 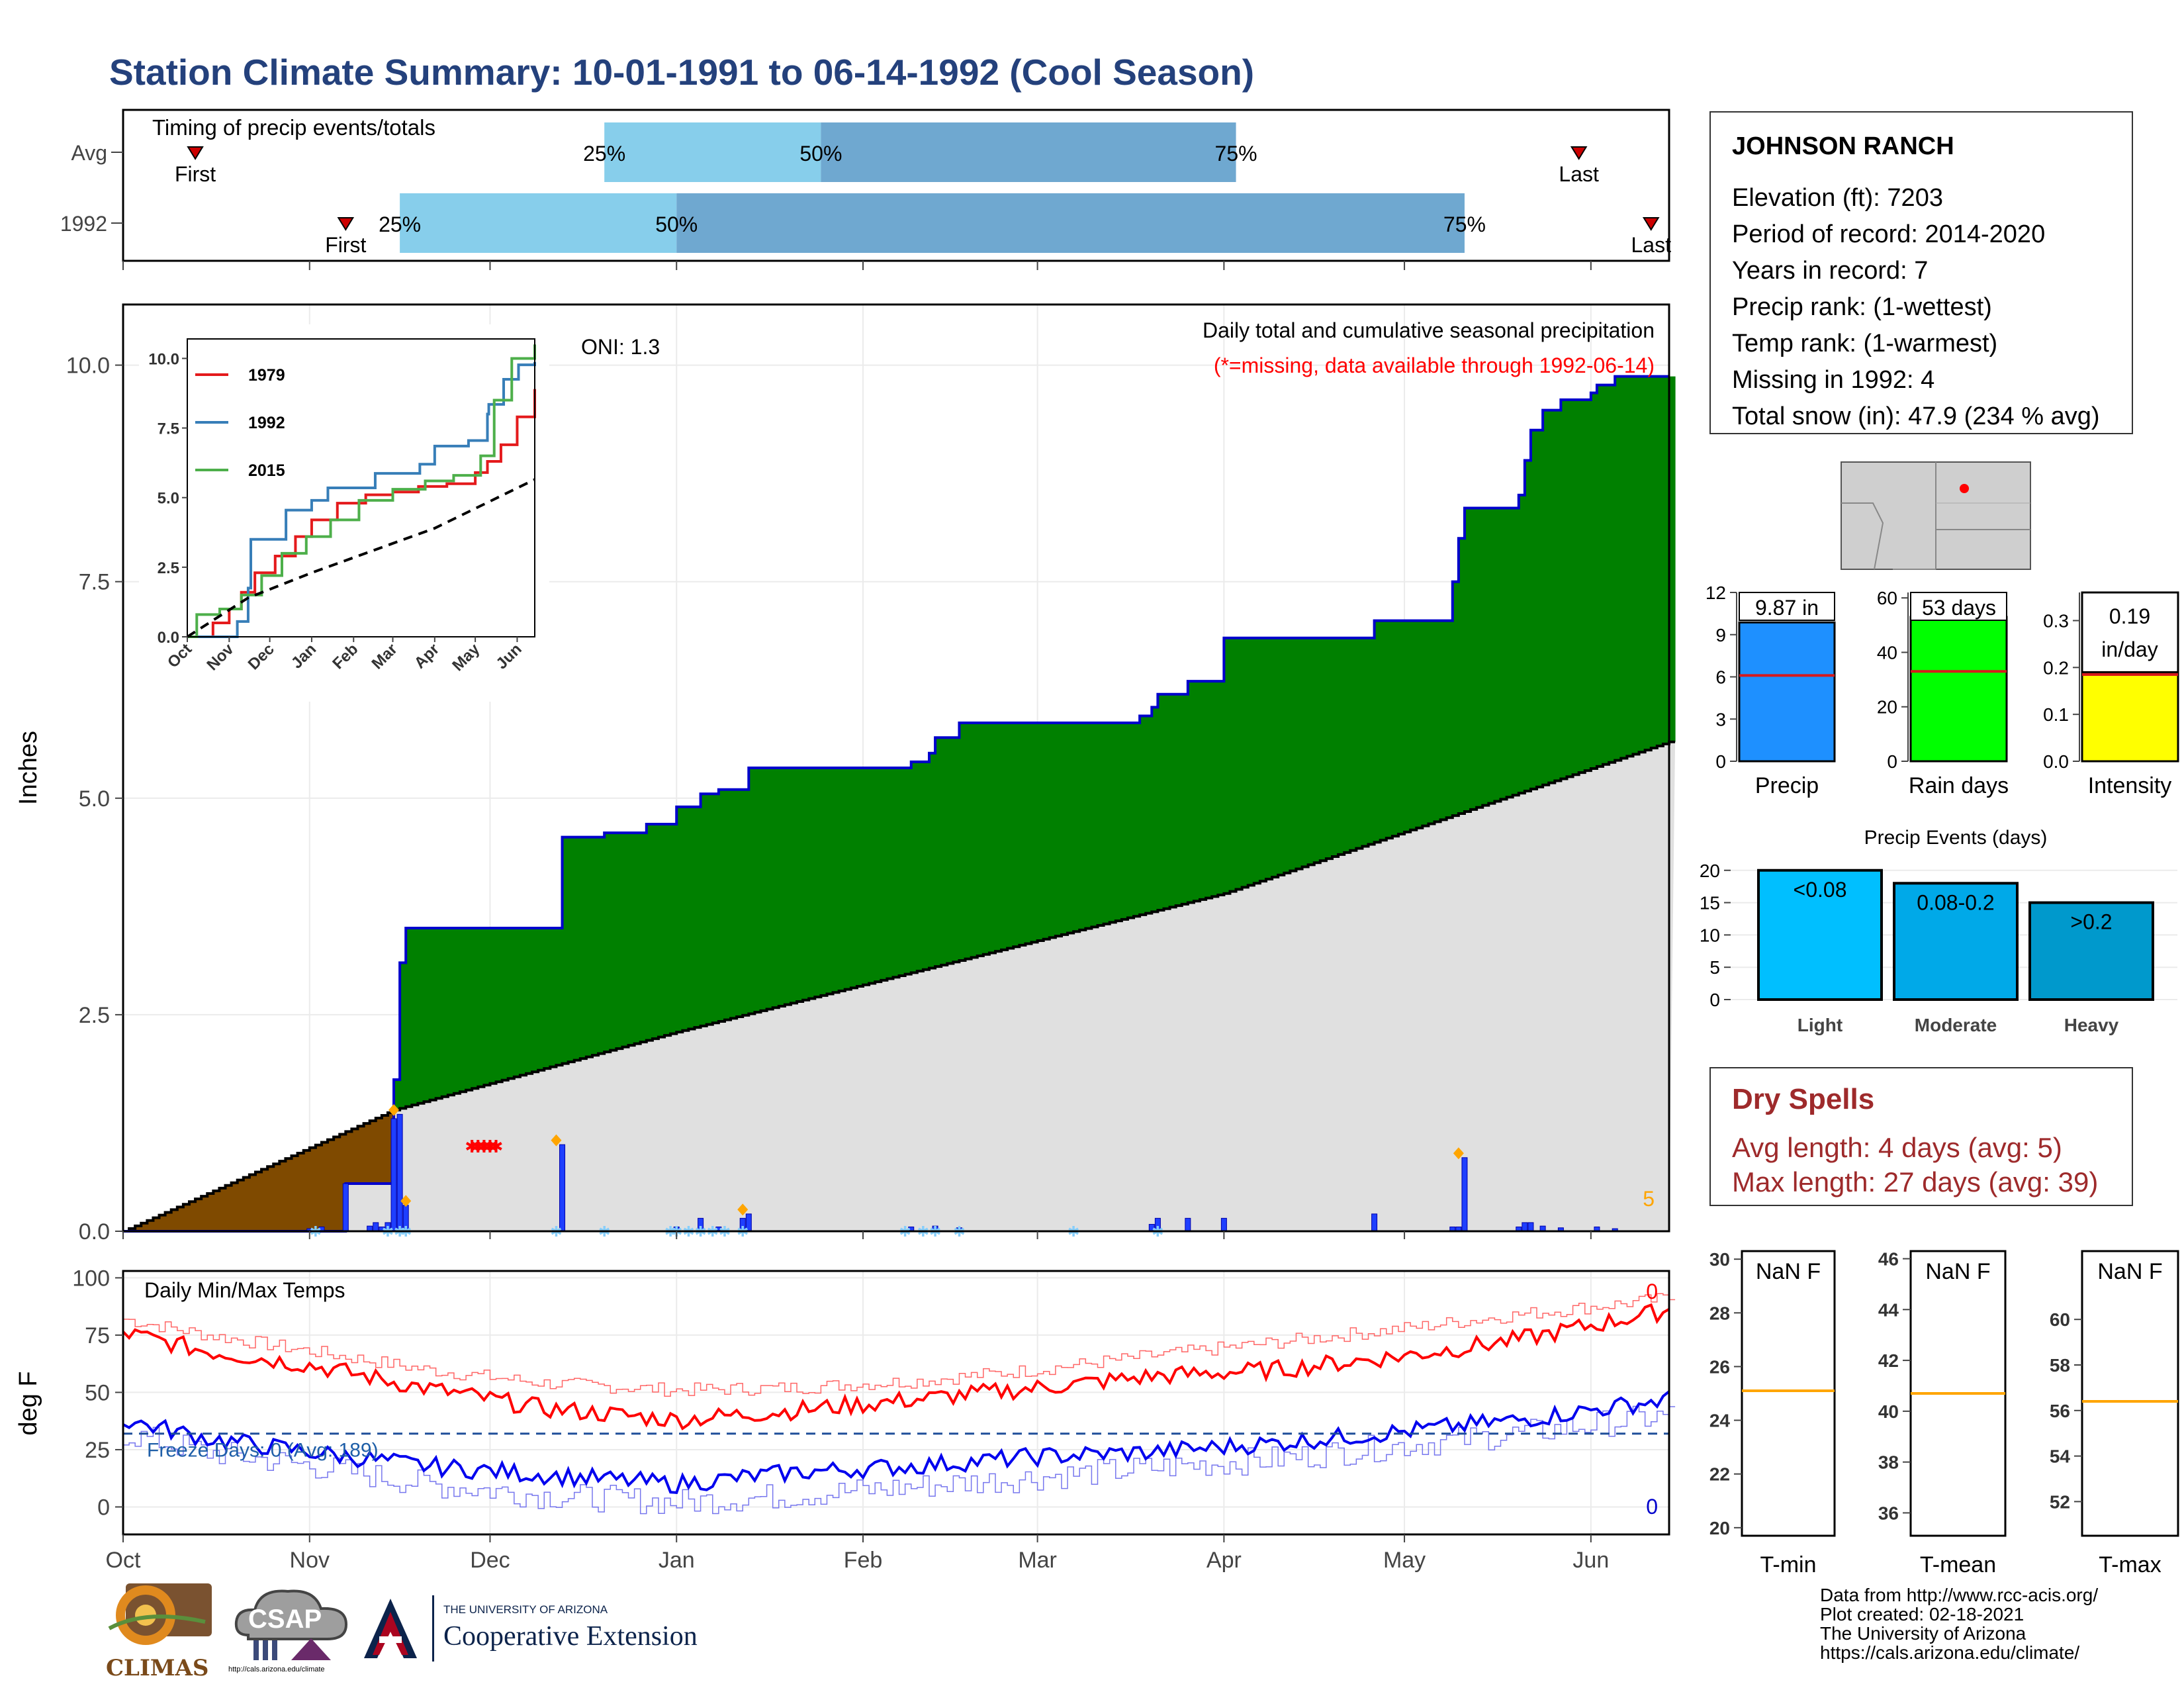 What do you see at coordinates (345, 245) in the screenshot?
I see `timing-first-label-1992: First` at bounding box center [345, 245].